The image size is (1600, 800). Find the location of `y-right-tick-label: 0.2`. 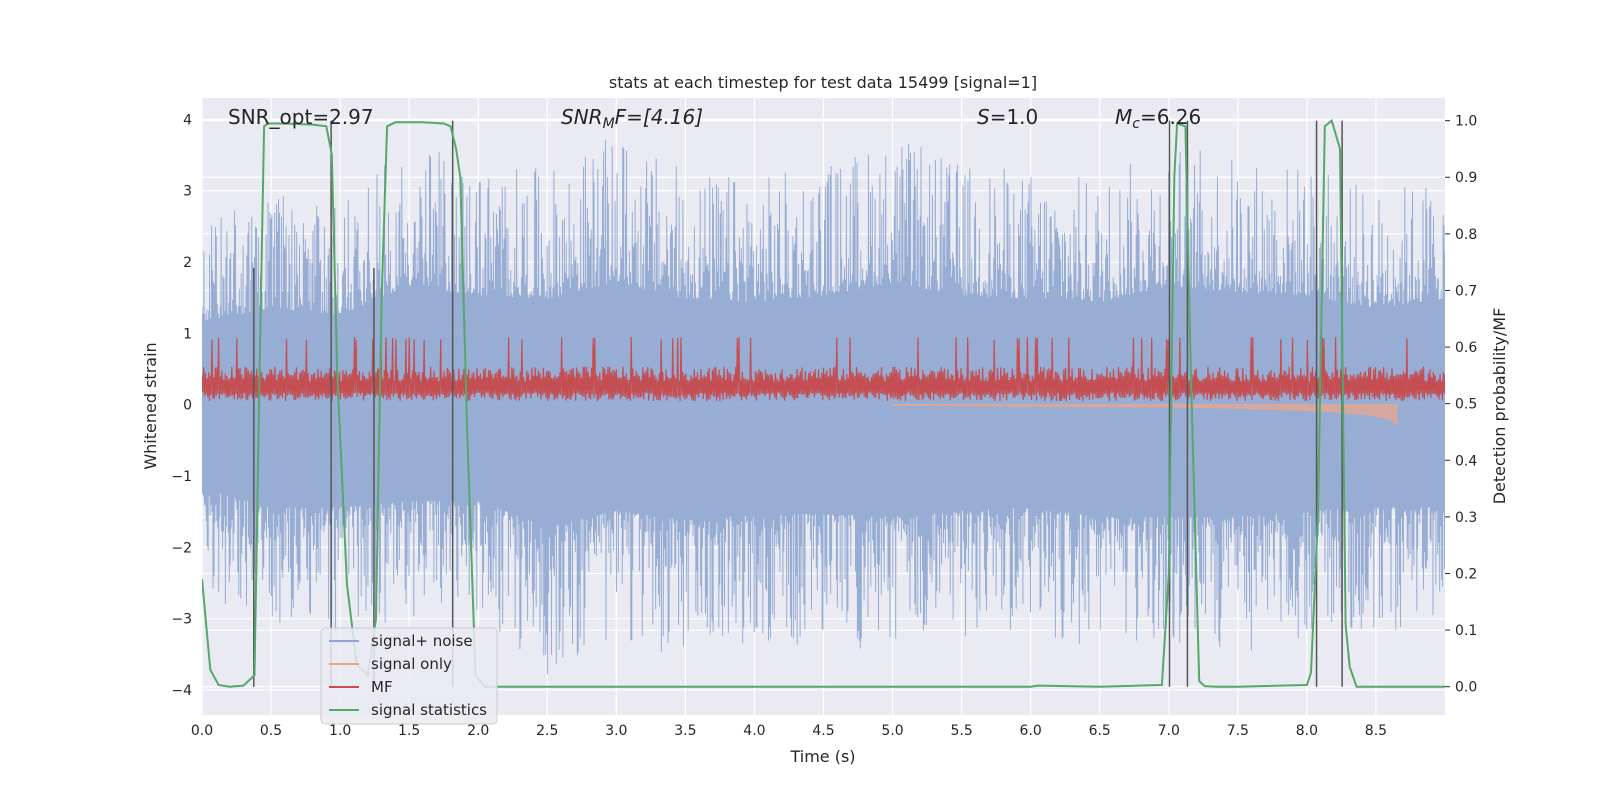

y-right-tick-label: 0.2 is located at coordinates (1466, 574).